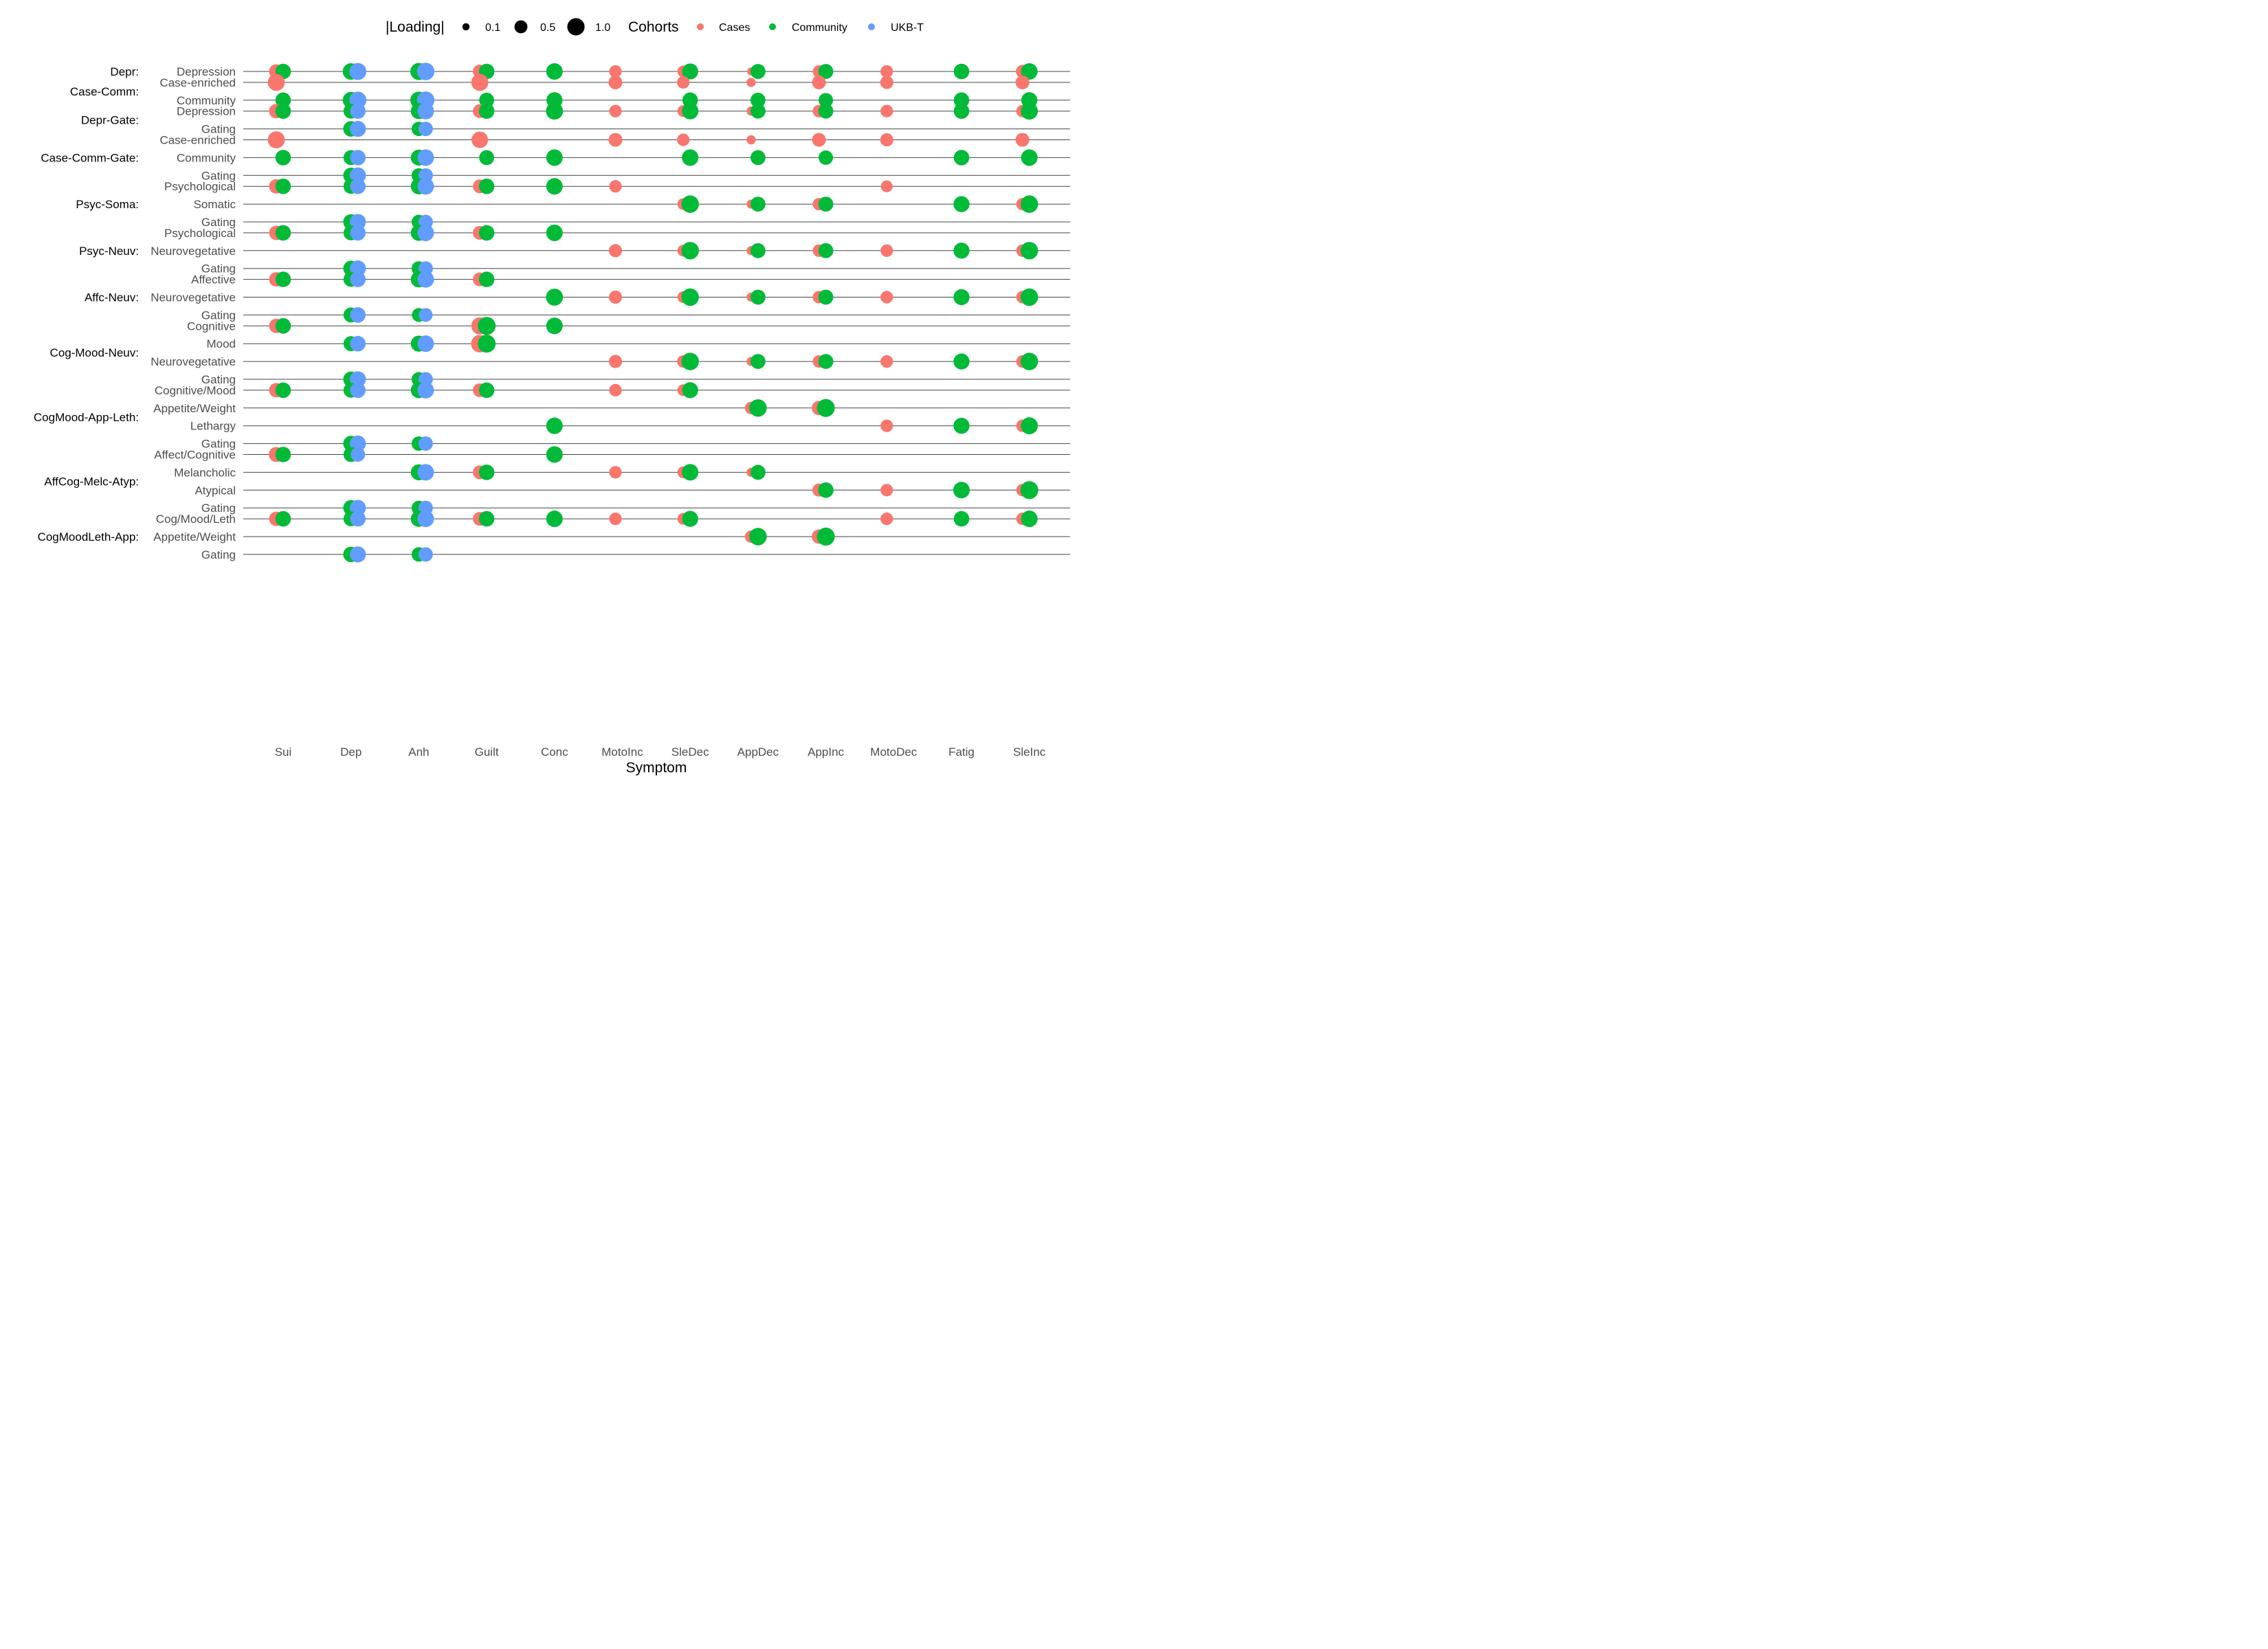 The height and width of the screenshot is (1649, 2268). I want to click on x-tick-label: AppInc, so click(826, 752).